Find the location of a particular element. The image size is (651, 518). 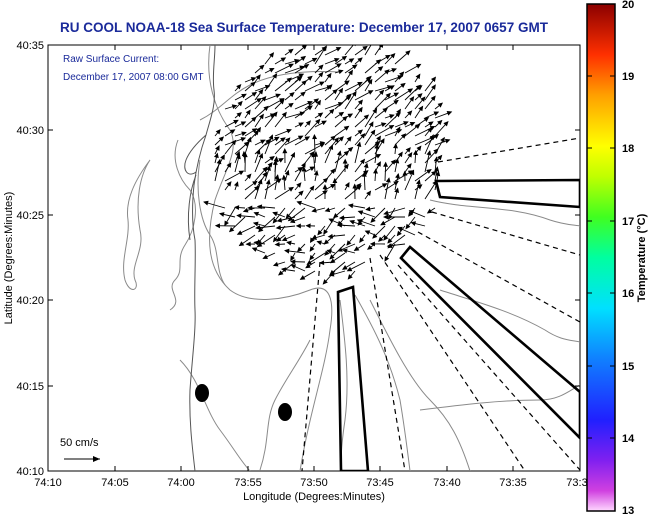

x-tick-label: 73:50 is located at coordinates (314, 483).